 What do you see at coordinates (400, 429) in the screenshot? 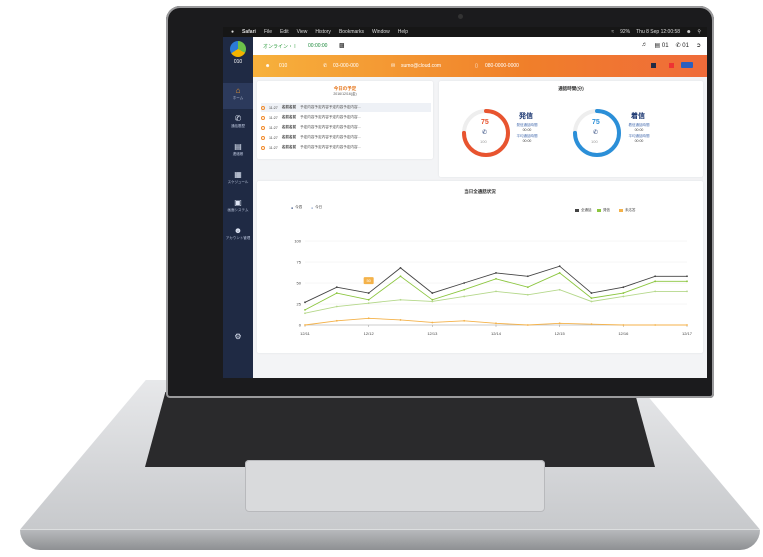
I see `laptop-keyboard` at bounding box center [400, 429].